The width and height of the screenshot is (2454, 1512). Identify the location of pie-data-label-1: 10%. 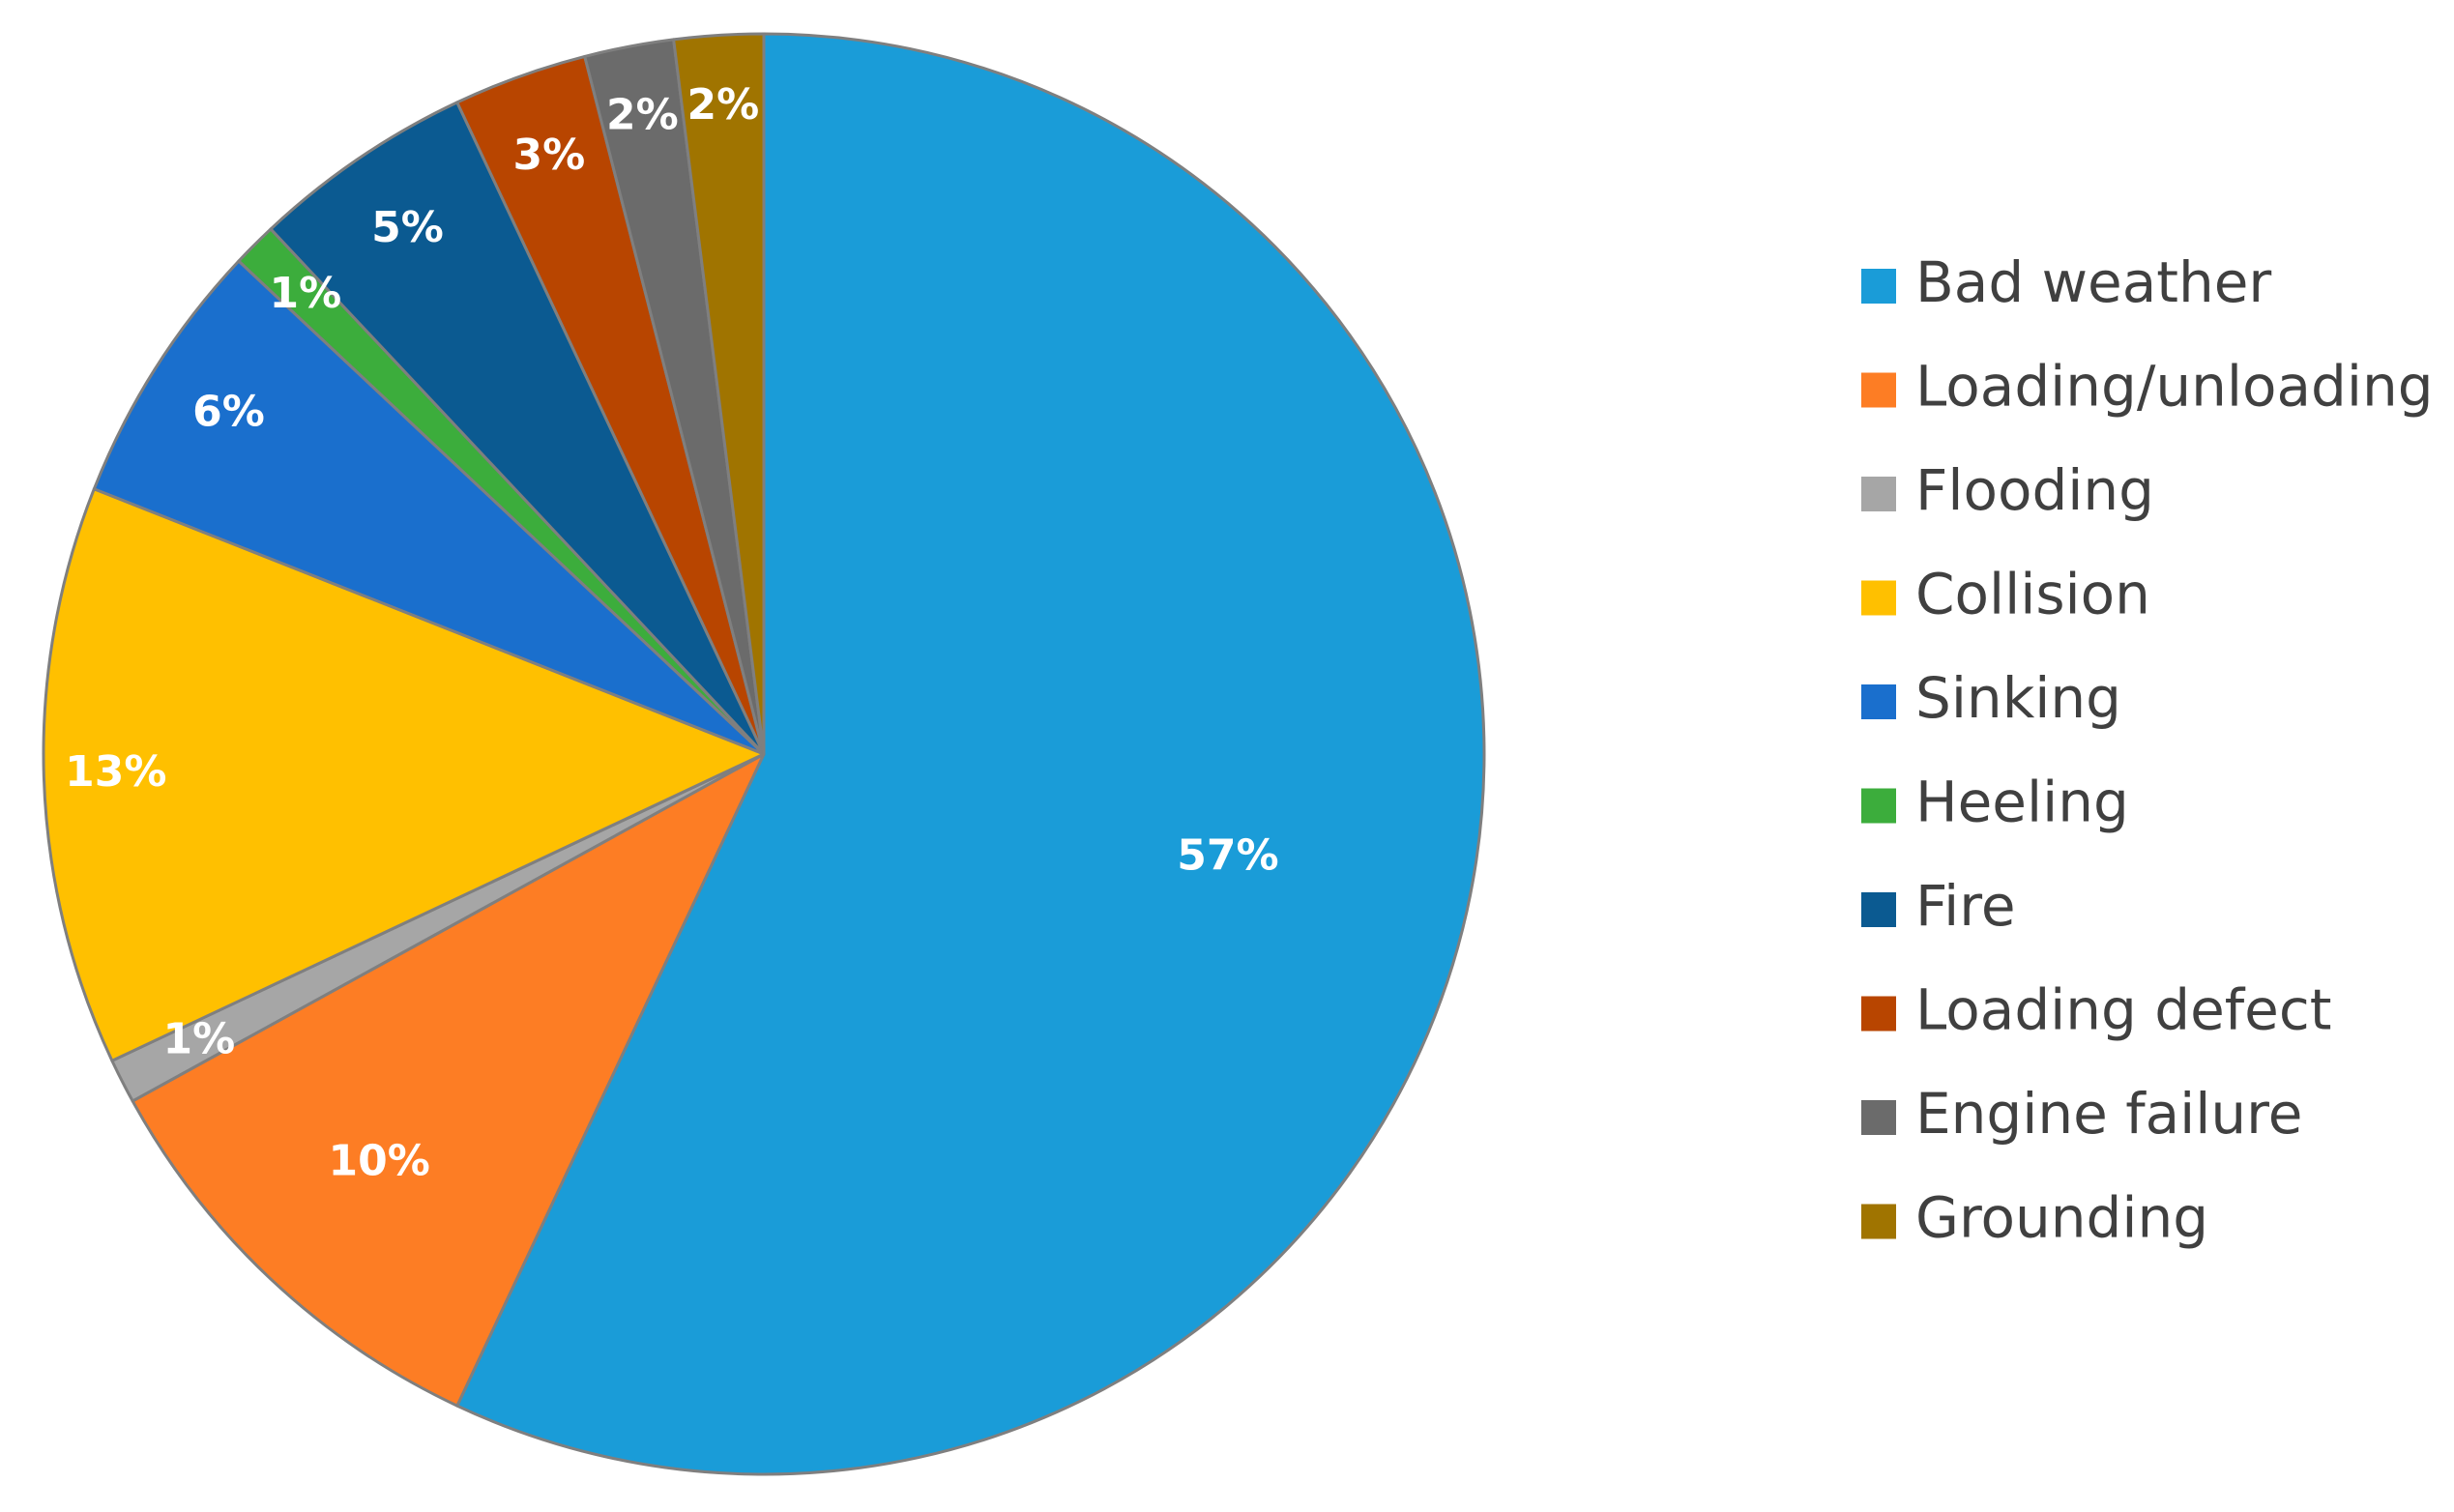
(379, 1161).